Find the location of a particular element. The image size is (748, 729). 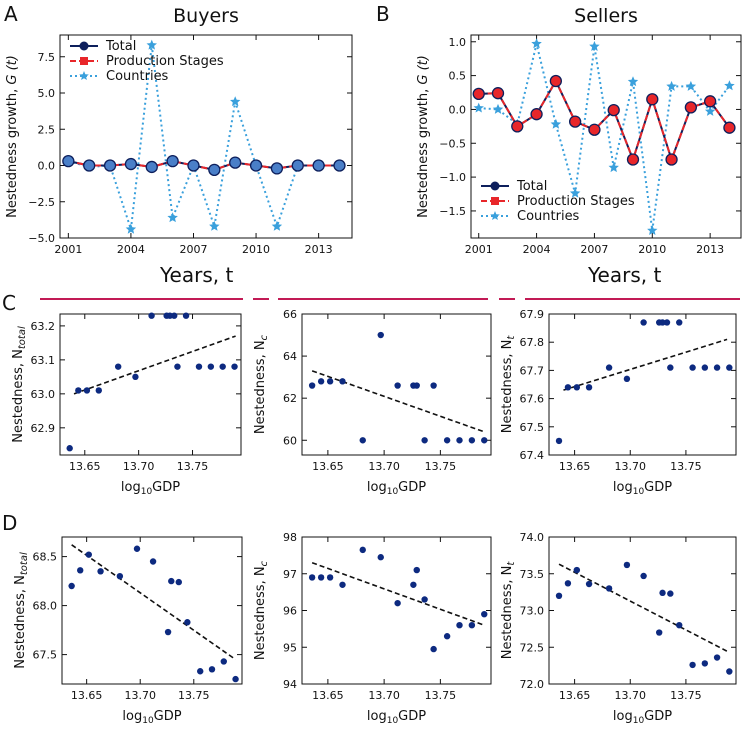

y-tick-label: 96 is located at coordinates (290, 611).